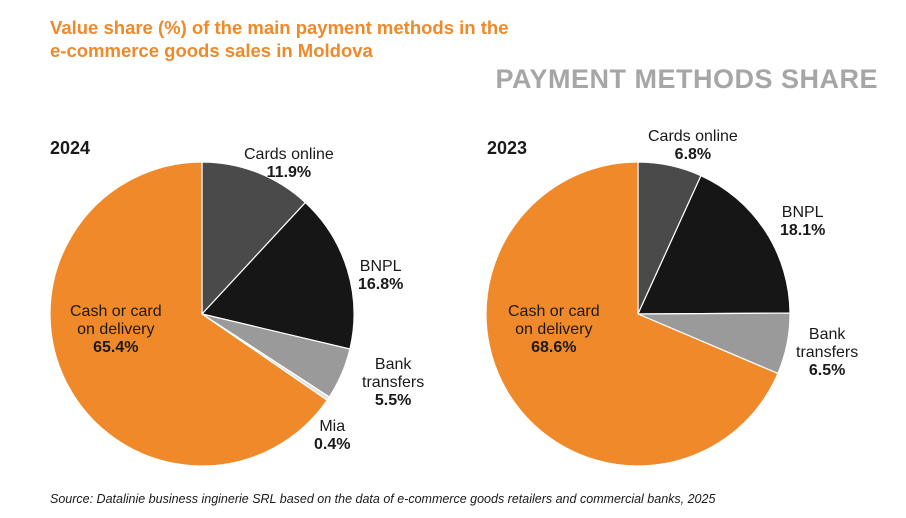  Describe the element at coordinates (289, 172) in the screenshot. I see `label-value: 11.9%` at that location.